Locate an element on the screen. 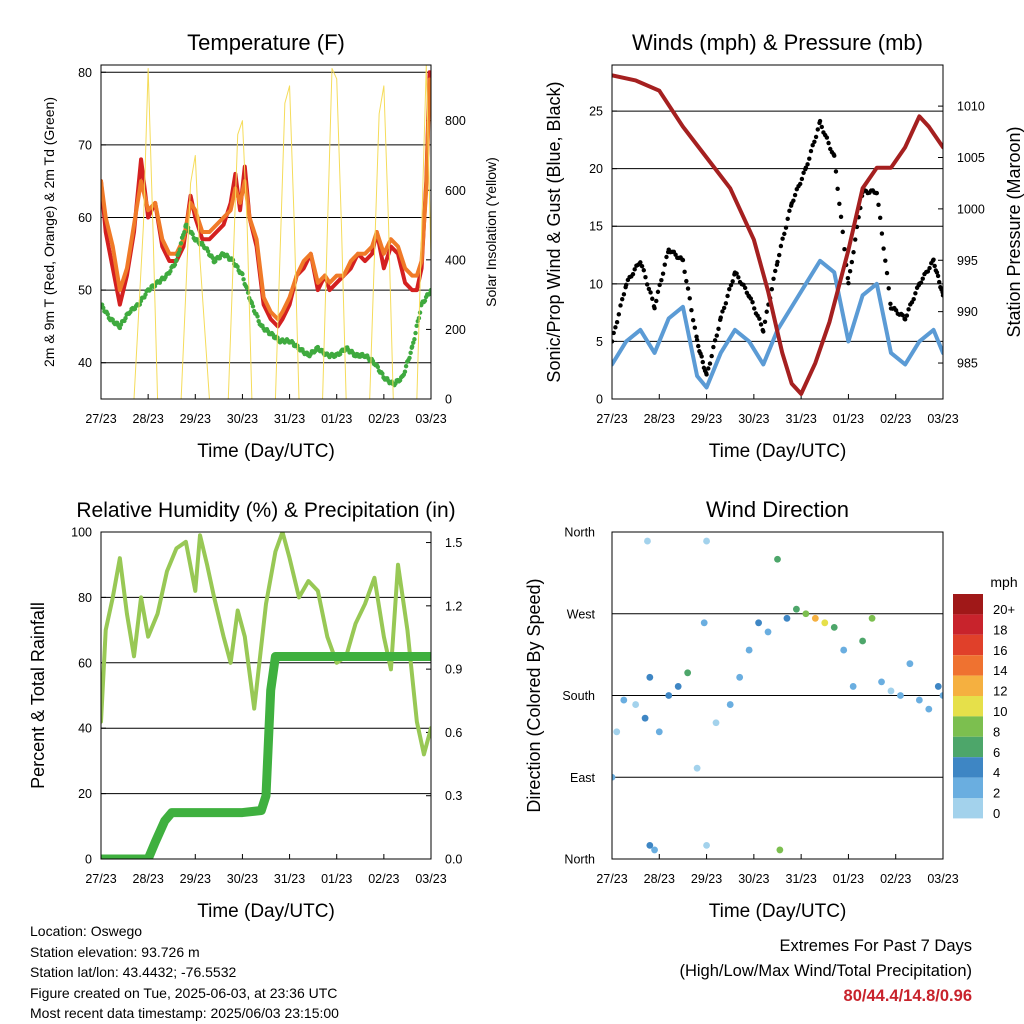  station-latlon: Station lat/lon: 43.4432; -76.5532 is located at coordinates (133, 972).